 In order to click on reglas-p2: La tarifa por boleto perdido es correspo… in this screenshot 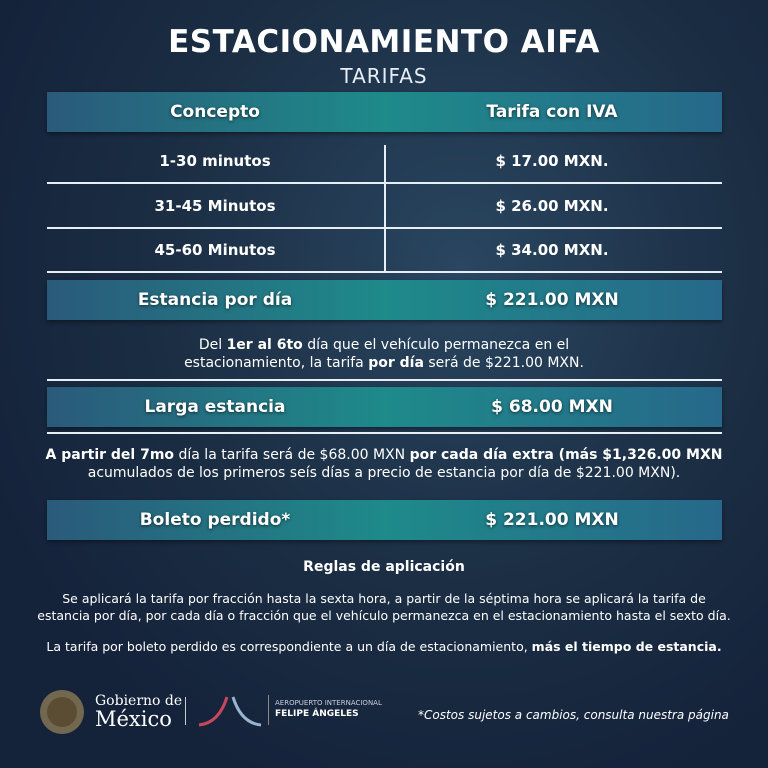, I will do `click(384, 646)`.